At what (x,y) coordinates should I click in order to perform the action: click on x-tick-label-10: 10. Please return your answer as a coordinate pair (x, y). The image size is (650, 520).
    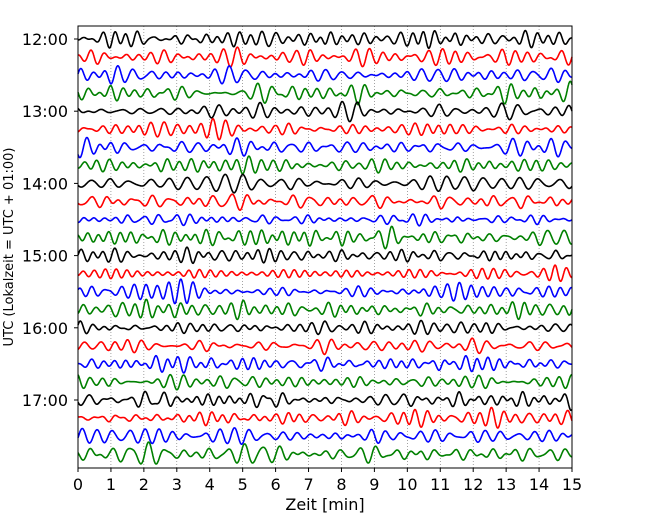
    Looking at the image, I should click on (407, 484).